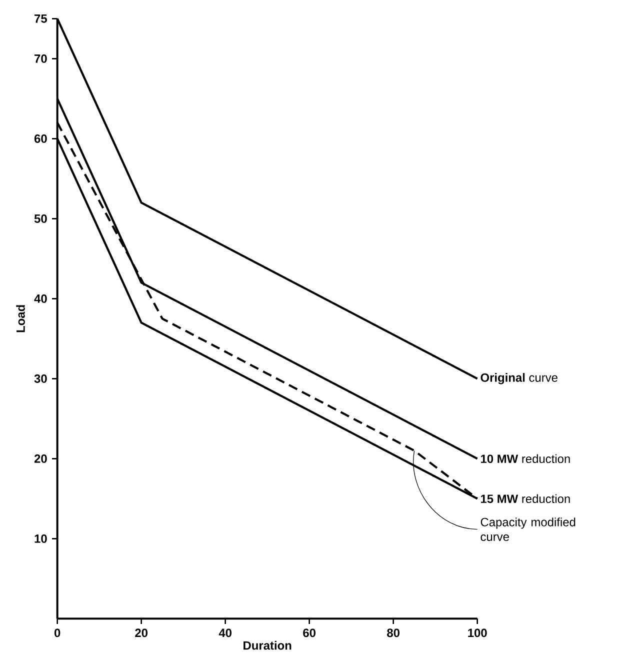 The width and height of the screenshot is (622, 672). I want to click on series-label: 10 MW reduction, so click(525, 459).